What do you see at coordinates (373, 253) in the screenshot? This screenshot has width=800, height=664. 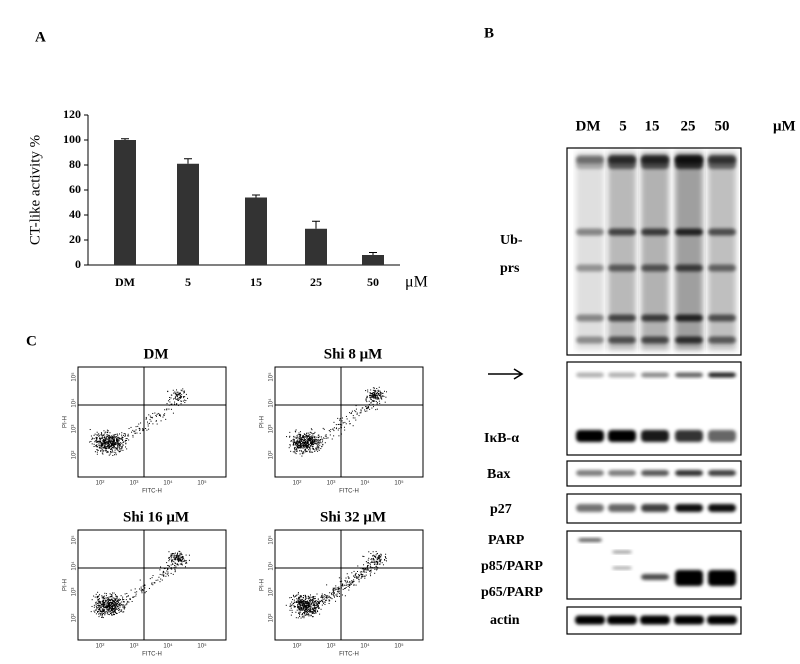 I see `error-bar` at bounding box center [373, 253].